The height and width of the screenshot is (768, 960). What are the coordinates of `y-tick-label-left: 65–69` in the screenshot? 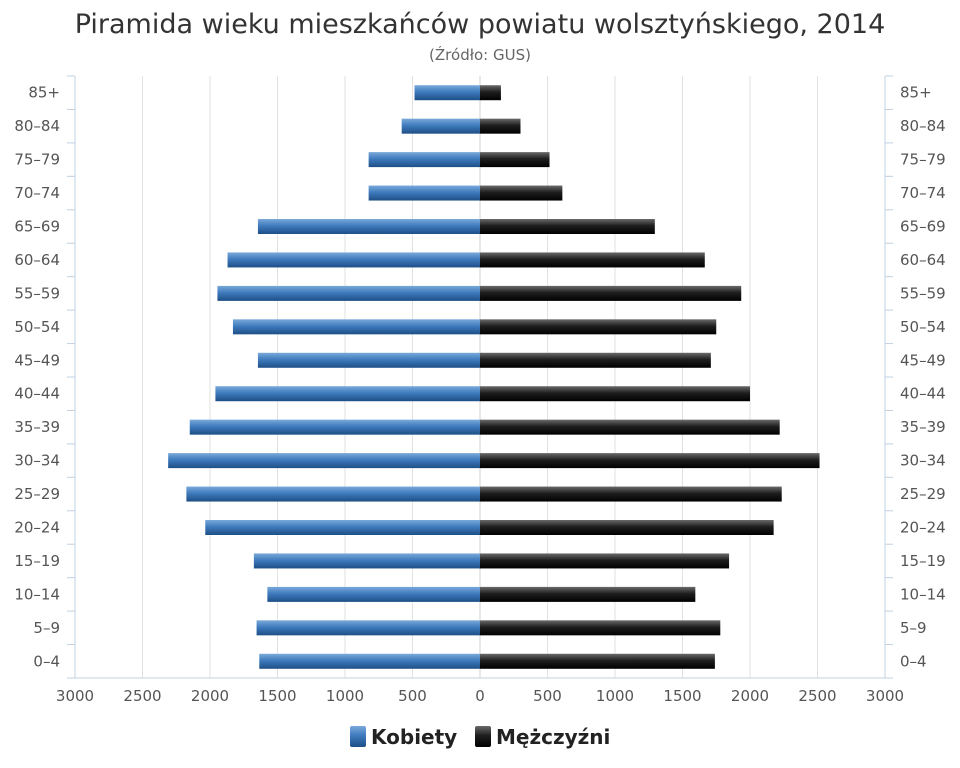 It's located at (37, 227).